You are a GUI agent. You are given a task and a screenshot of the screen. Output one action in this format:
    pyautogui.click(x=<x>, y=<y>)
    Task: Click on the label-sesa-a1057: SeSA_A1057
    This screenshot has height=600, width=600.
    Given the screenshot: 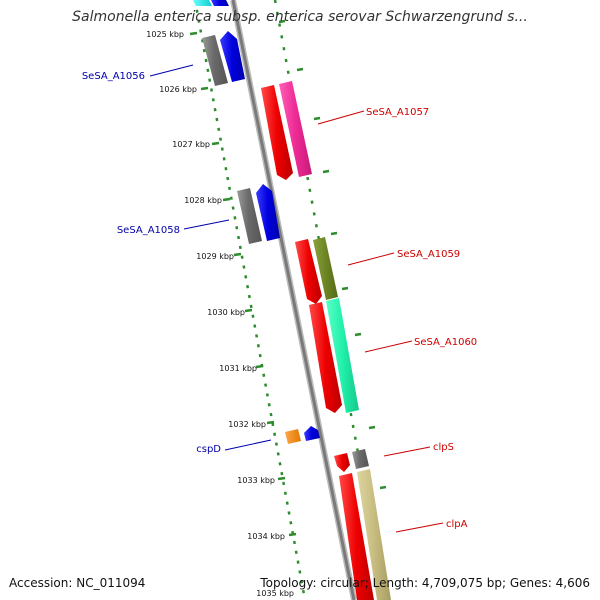 What is the action you would take?
    pyautogui.click(x=397, y=112)
    